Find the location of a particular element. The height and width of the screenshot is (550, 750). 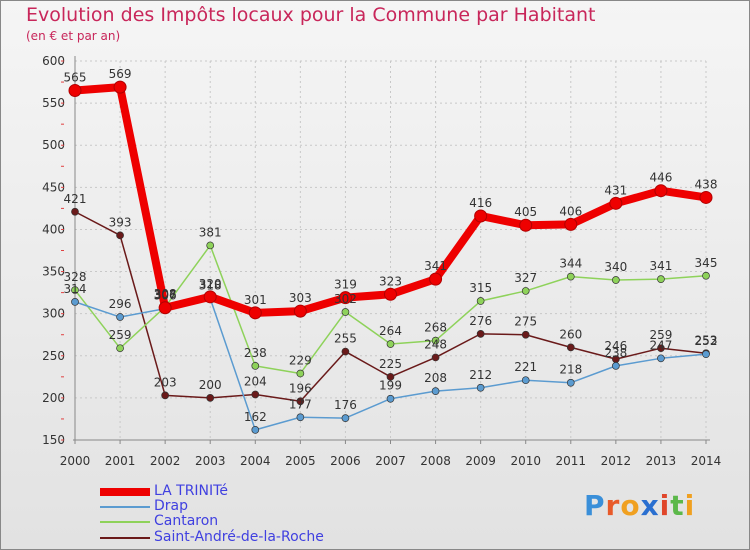

y-tick-label: 400 is located at coordinates (53, 229).